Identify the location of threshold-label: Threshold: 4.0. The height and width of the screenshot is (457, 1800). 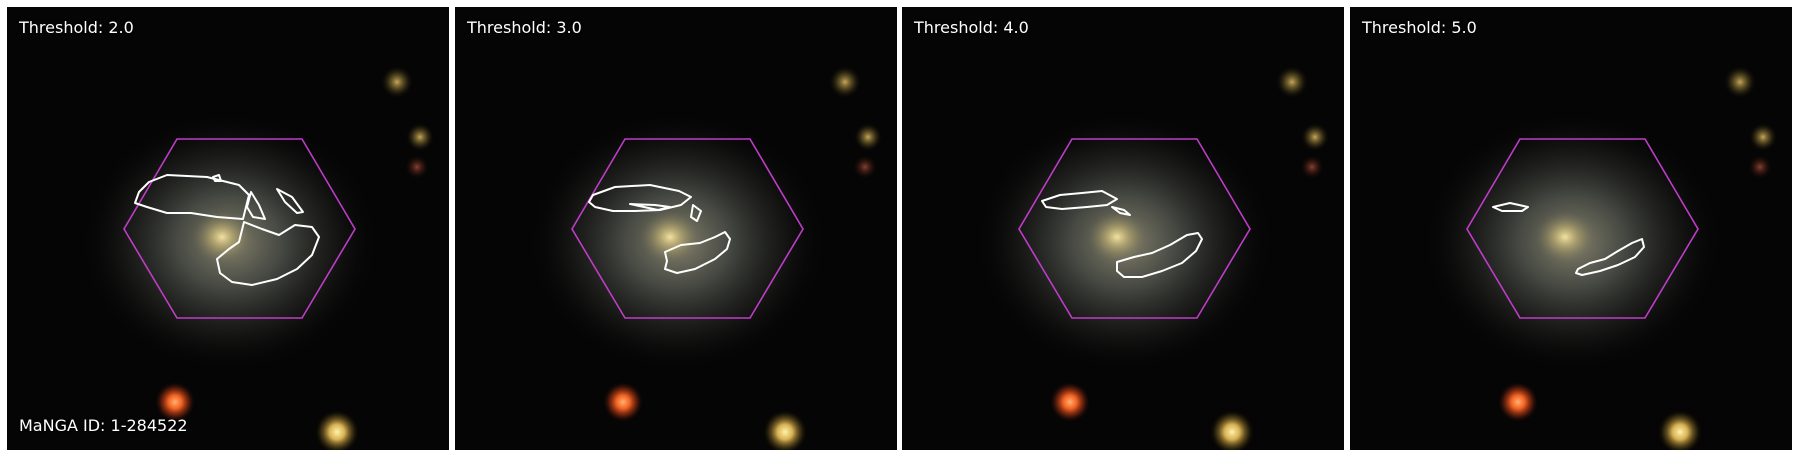
(971, 27).